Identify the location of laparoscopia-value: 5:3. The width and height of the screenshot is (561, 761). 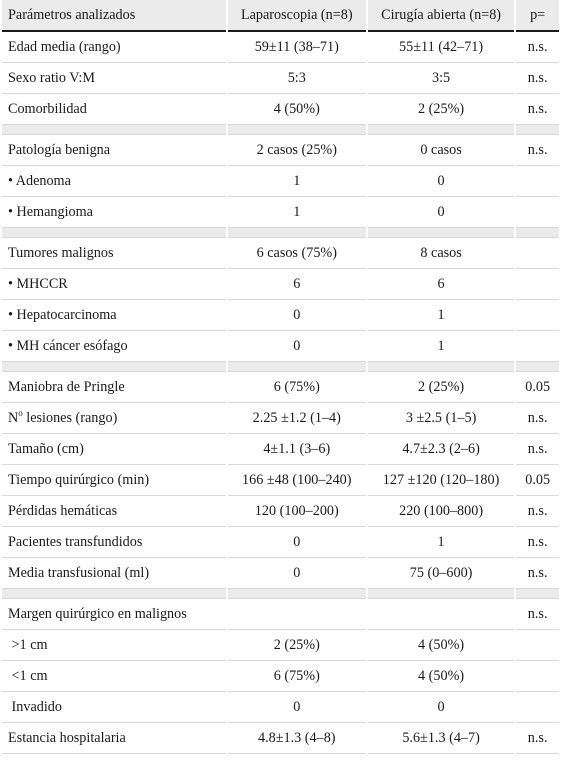
(296, 78).